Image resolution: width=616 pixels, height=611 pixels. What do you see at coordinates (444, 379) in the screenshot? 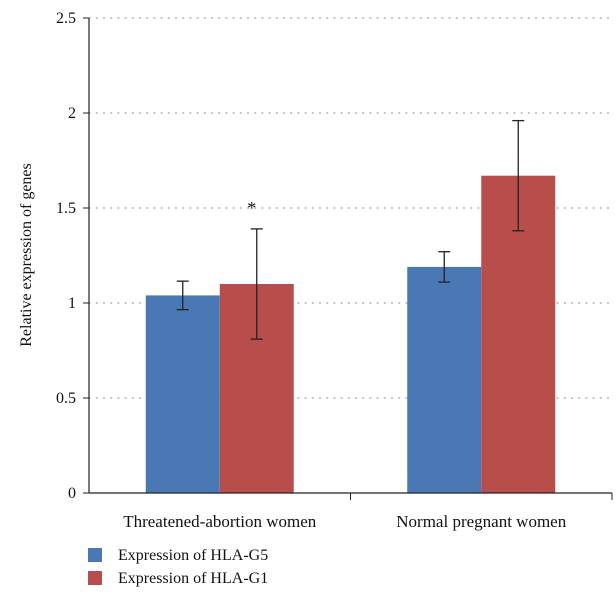
I see `bar-hla-g5-normal` at bounding box center [444, 379].